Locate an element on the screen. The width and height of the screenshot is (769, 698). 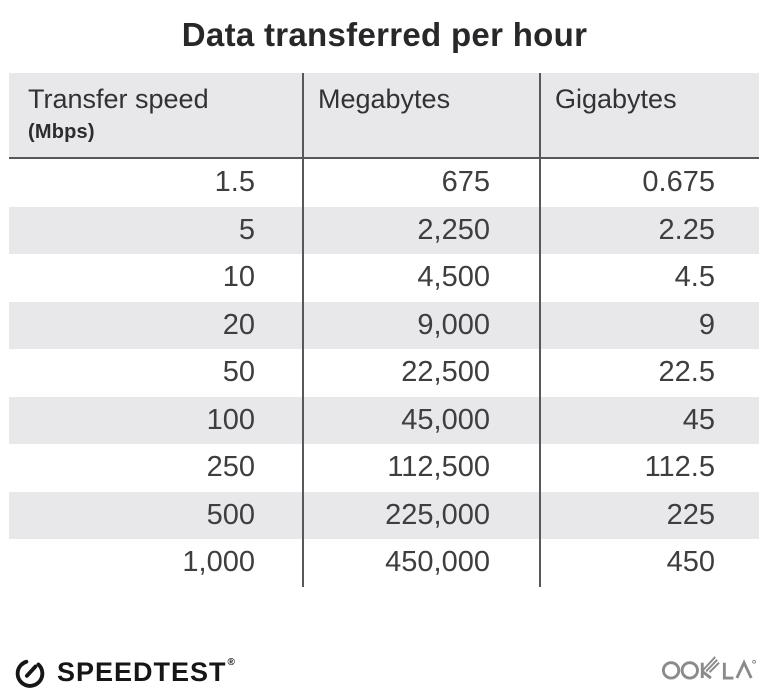
registered-trademark-icon: ® is located at coordinates (231, 662).